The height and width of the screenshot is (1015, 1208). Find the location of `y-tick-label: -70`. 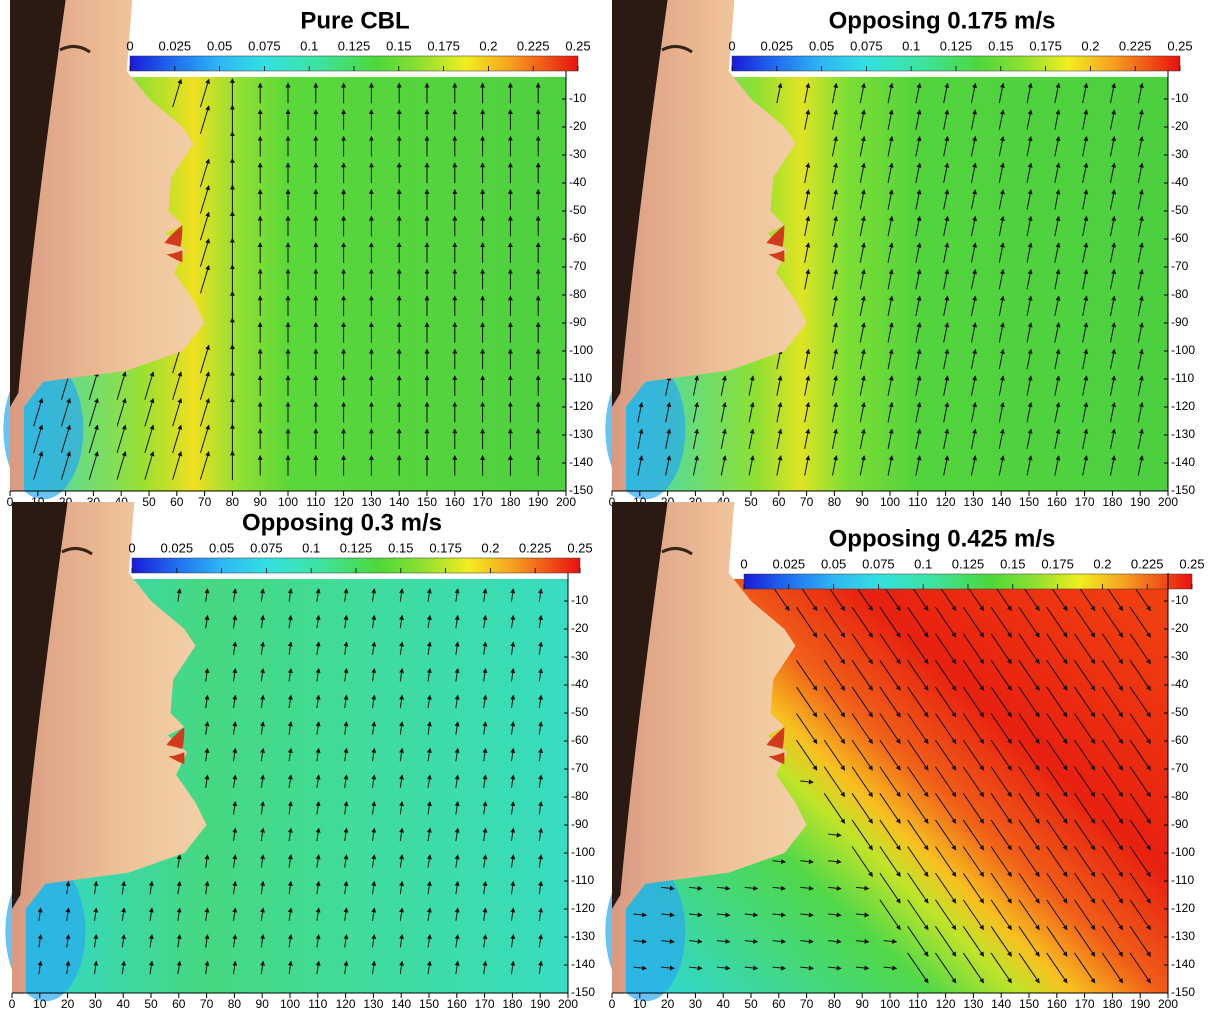

y-tick-label: -70 is located at coordinates (1180, 266).